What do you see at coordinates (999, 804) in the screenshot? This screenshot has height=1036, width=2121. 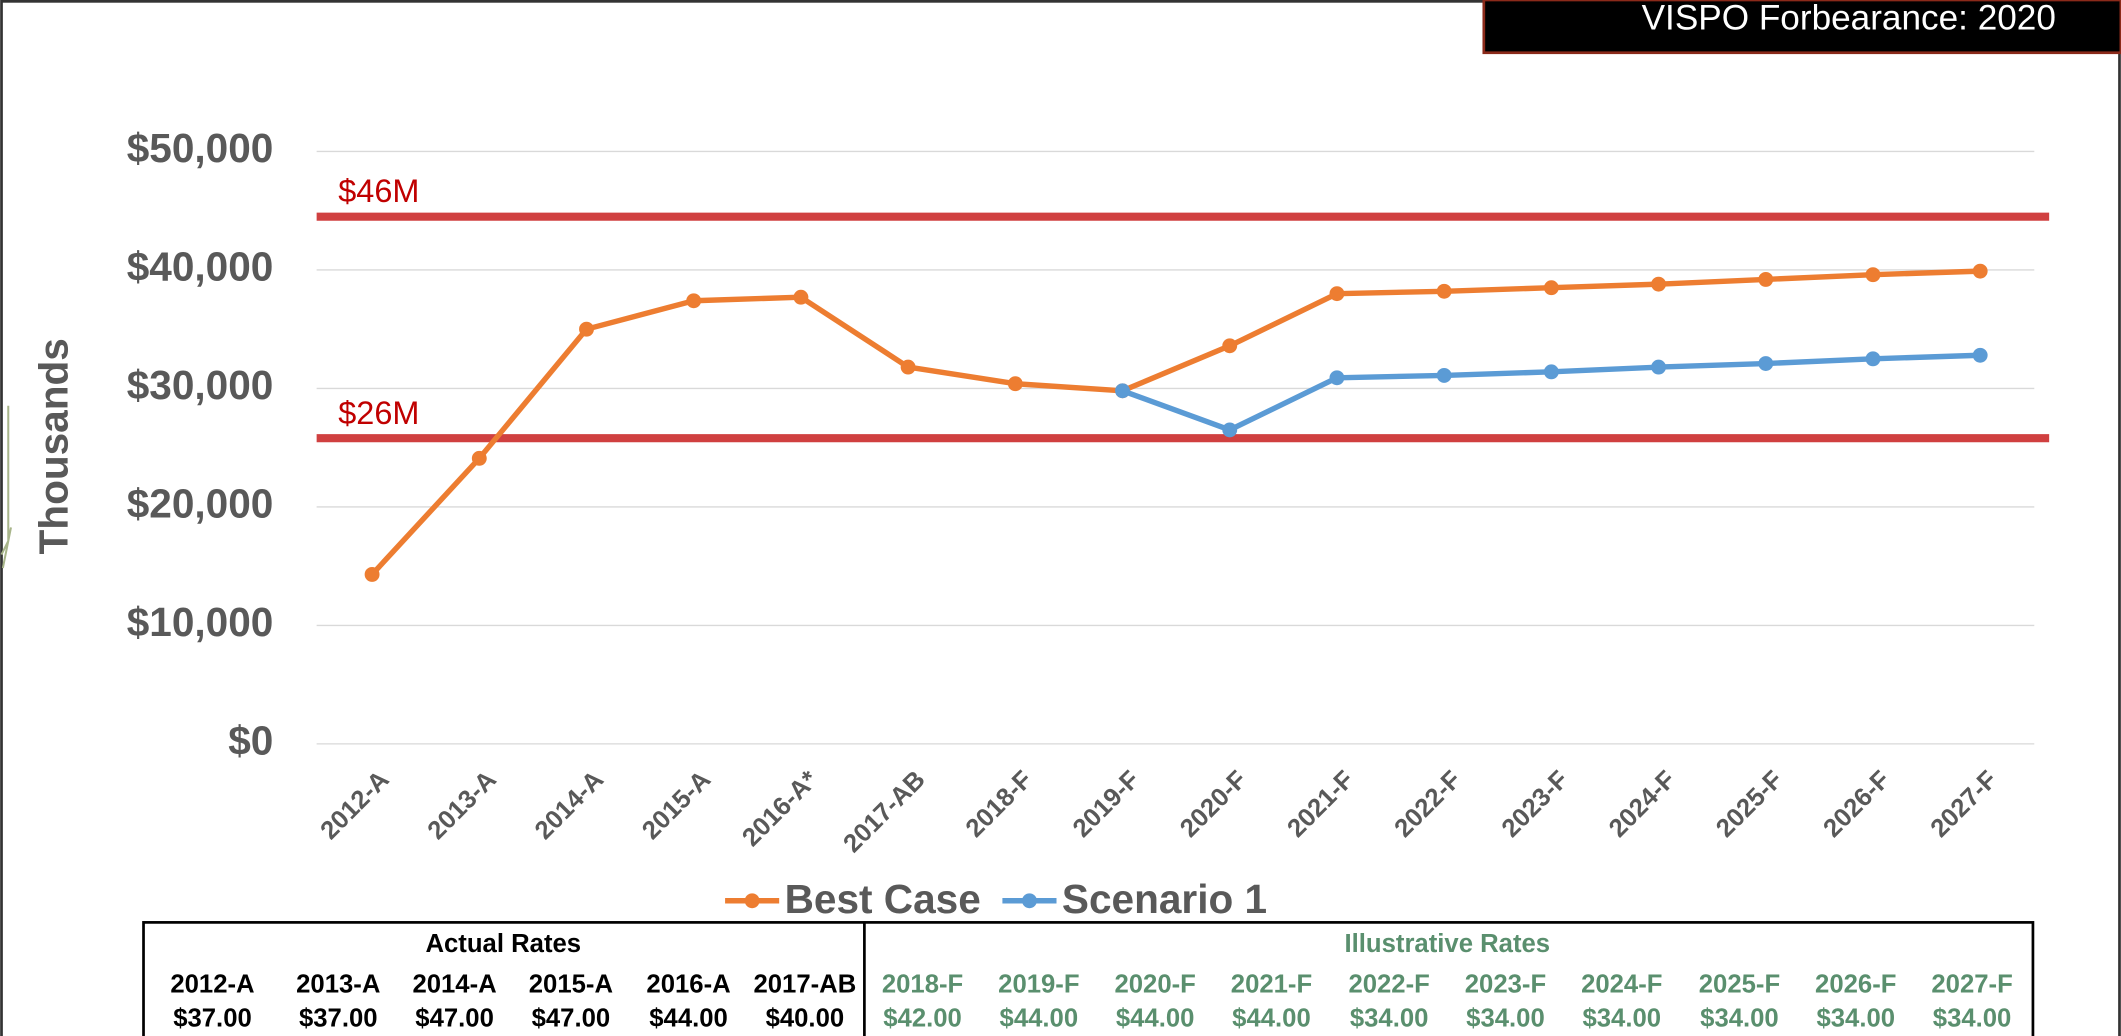 I see `x-tick-label: 2018-F` at bounding box center [999, 804].